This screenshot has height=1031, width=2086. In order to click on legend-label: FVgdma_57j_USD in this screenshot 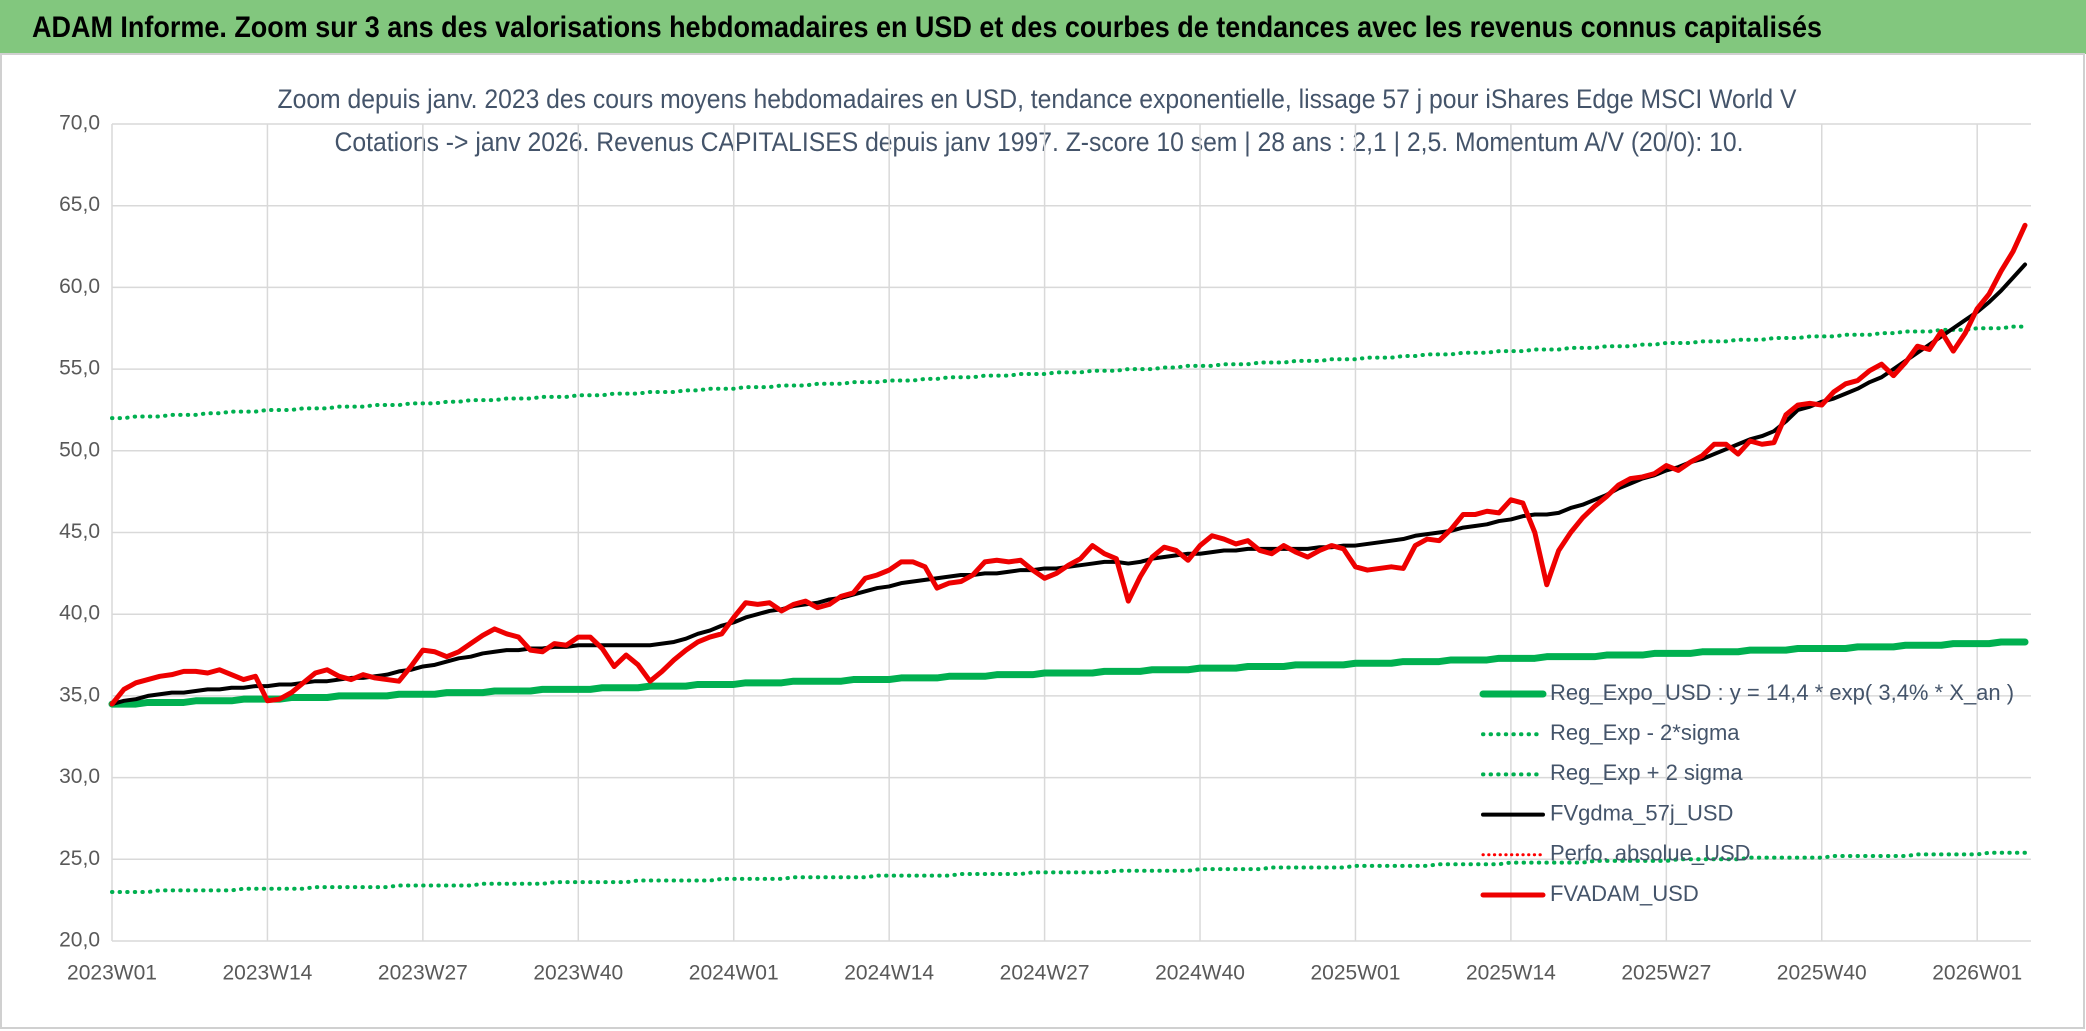, I will do `click(1641, 812)`.